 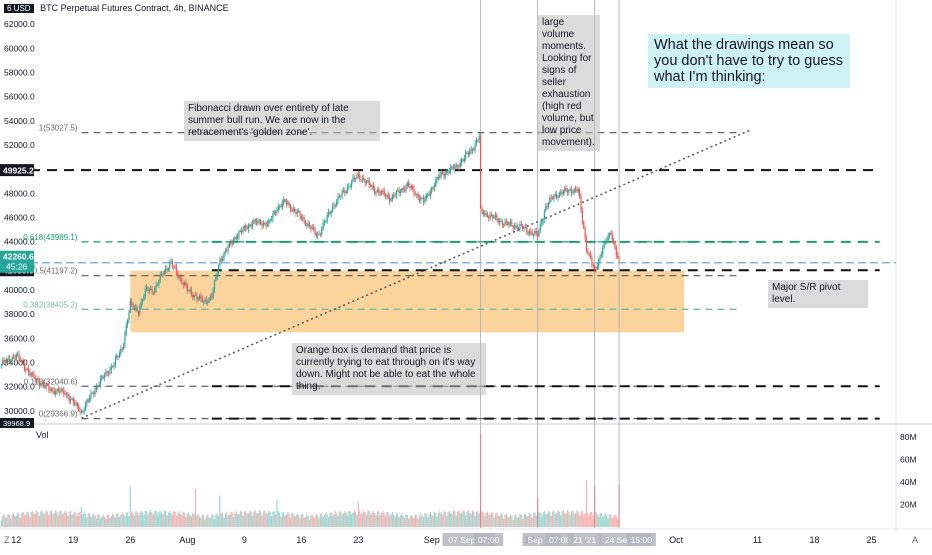 What do you see at coordinates (468, 540) in the screenshot?
I see `x-highlight-label: 07 Sep '21` at bounding box center [468, 540].